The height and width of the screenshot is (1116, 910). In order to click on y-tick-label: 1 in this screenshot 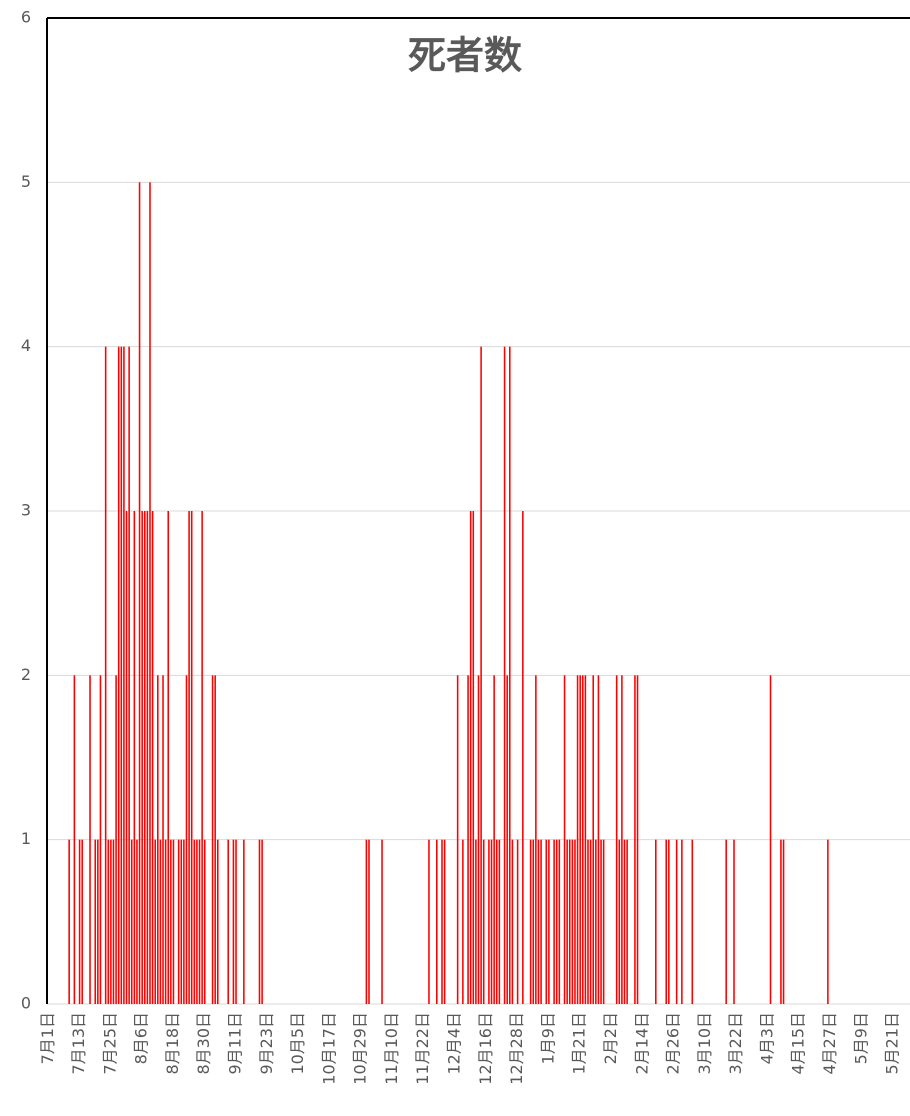, I will do `click(26, 838)`.